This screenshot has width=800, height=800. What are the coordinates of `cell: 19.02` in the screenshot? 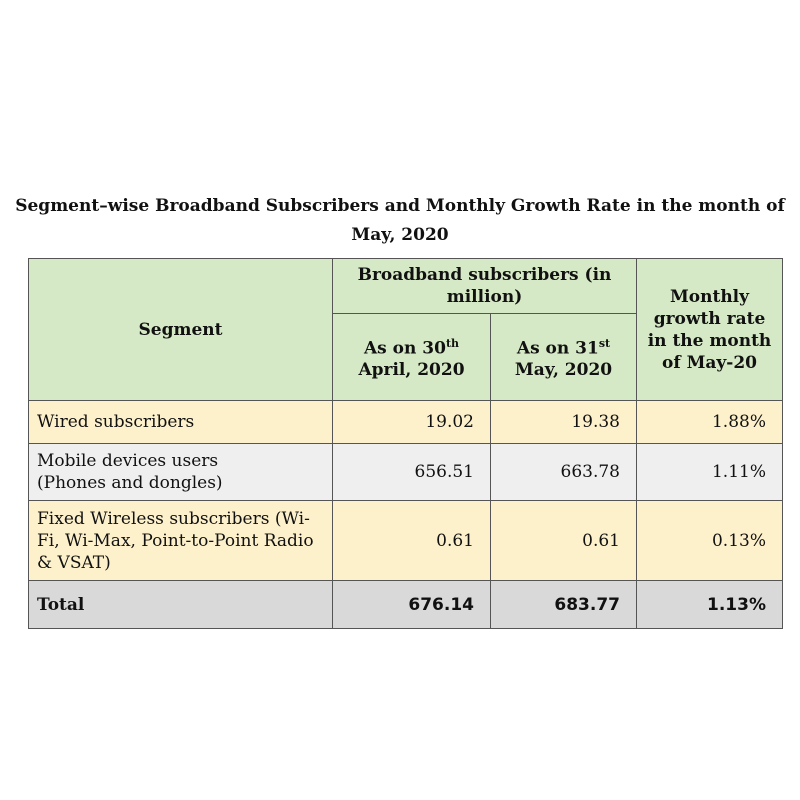 It's located at (411, 422).